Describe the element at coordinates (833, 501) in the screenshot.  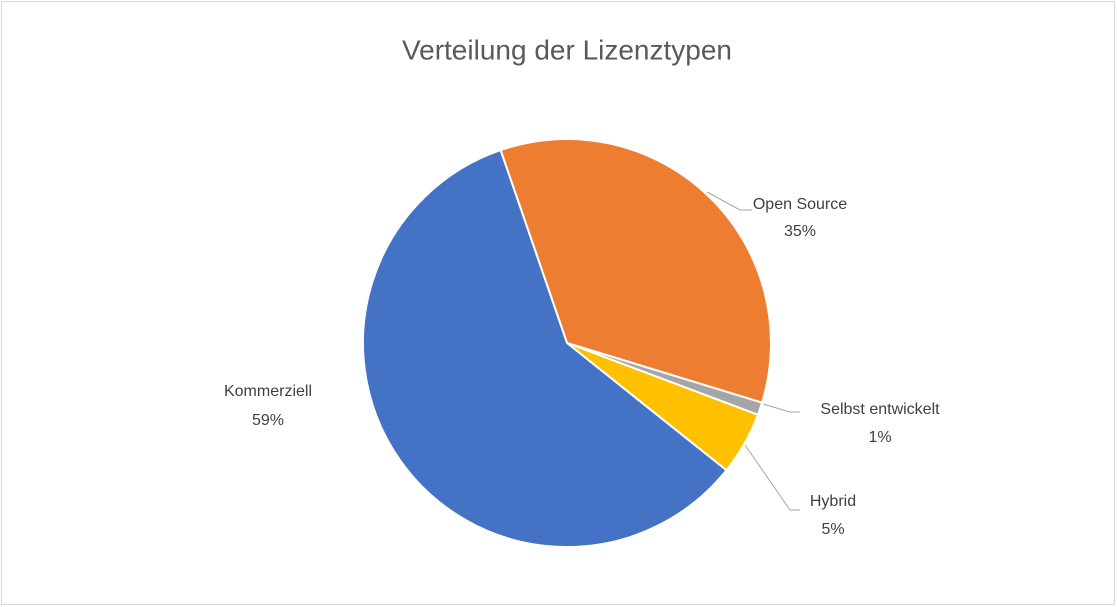
I see `data-label-name: Hybrid` at that location.